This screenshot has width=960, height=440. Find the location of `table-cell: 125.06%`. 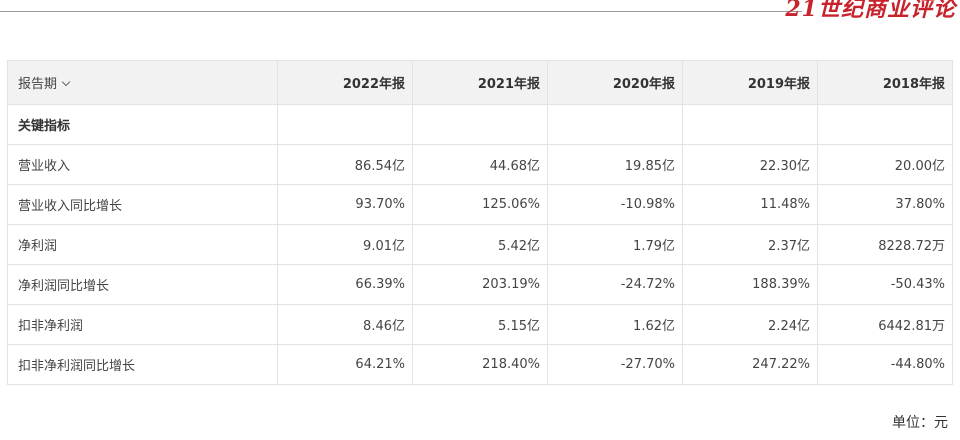

table-cell: 125.06% is located at coordinates (480, 204).